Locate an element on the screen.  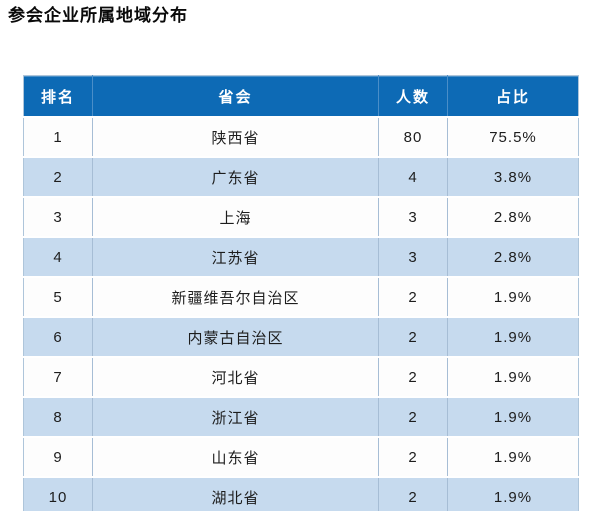
region-cell: 山东省 is located at coordinates (235, 457).